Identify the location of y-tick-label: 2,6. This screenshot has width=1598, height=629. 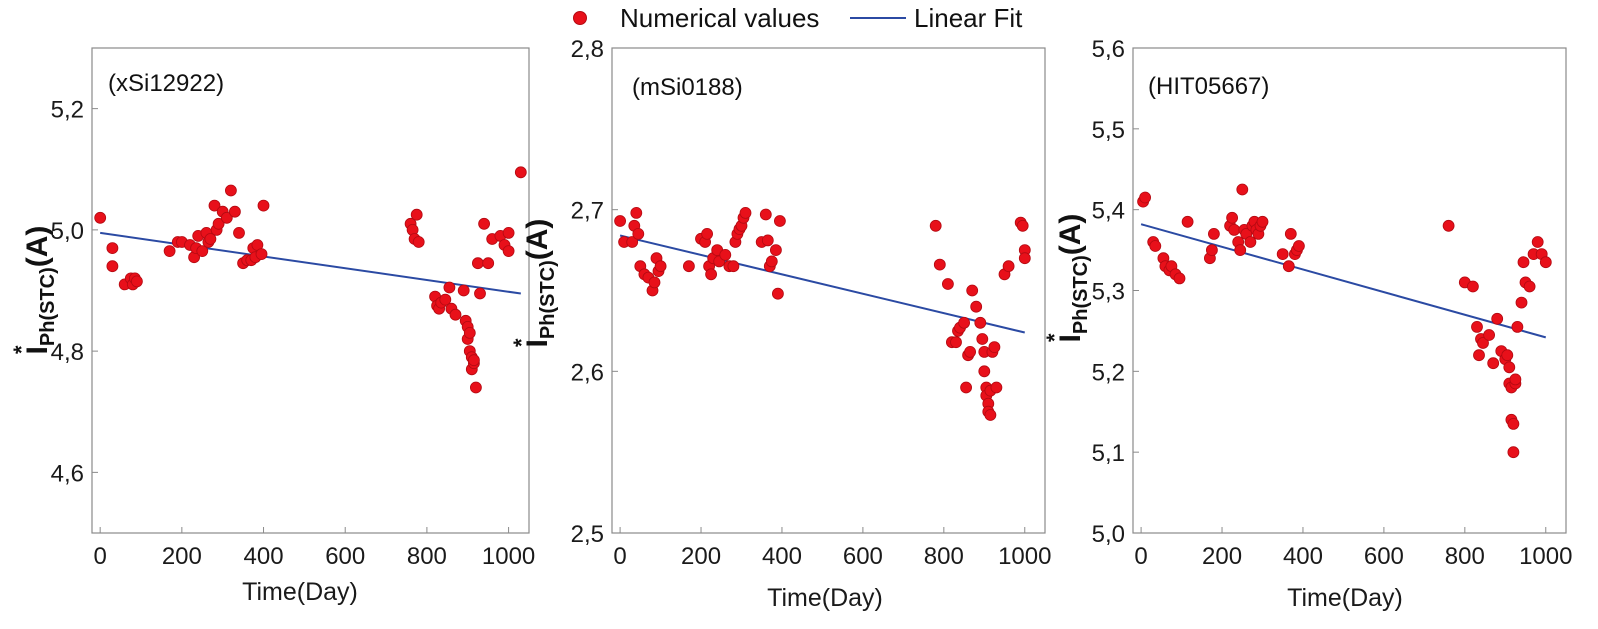
(587, 372).